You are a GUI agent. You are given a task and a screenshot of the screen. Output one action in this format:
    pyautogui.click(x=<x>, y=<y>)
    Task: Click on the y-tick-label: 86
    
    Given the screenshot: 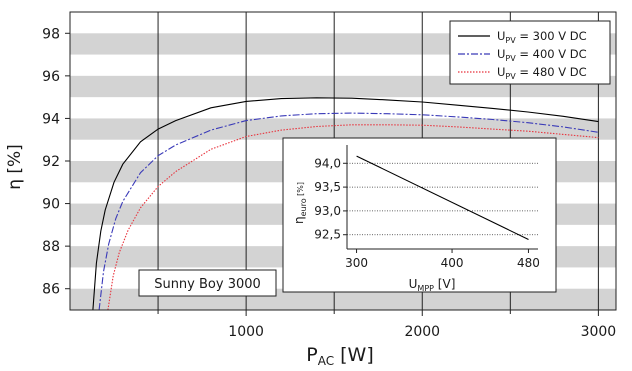 What is the action you would take?
    pyautogui.click(x=51, y=290)
    